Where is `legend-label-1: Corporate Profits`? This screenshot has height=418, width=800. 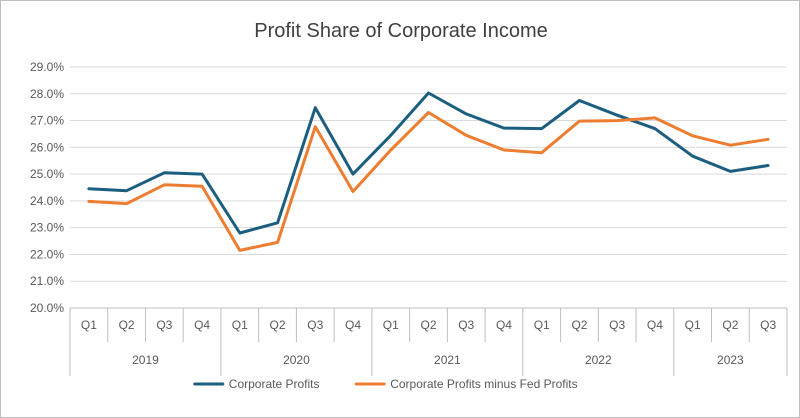 legend-label-1: Corporate Profits is located at coordinates (274, 384).